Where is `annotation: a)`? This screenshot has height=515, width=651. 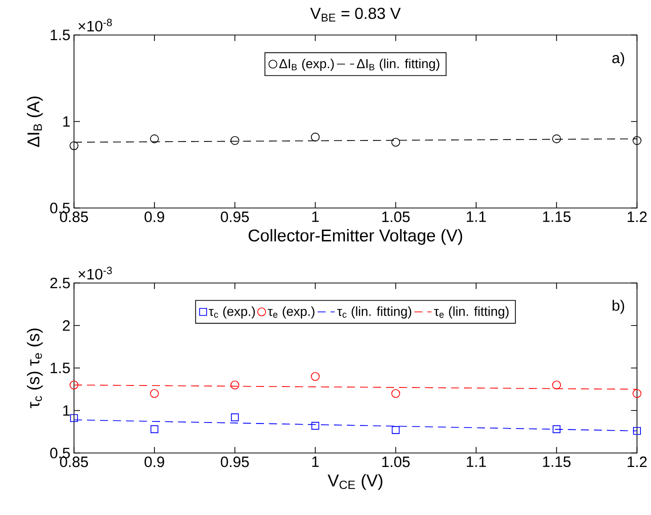 annotation: a) is located at coordinates (618, 59).